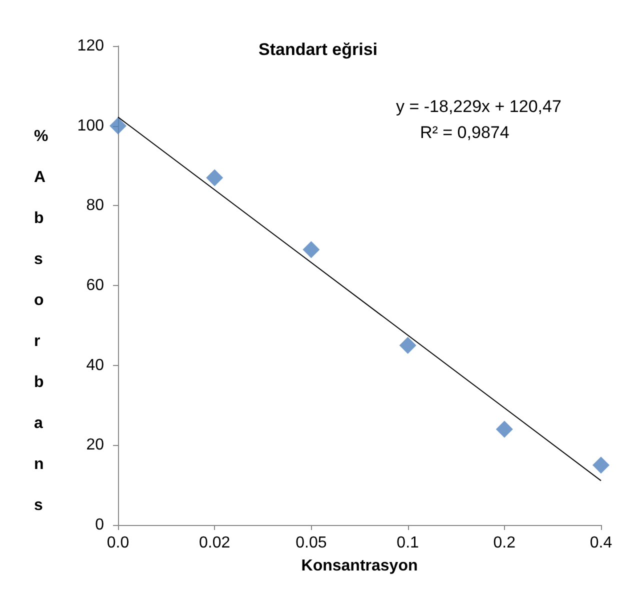 The image size is (635, 609). What do you see at coordinates (465, 132) in the screenshot?
I see `annotation: R² = 0,9874` at bounding box center [465, 132].